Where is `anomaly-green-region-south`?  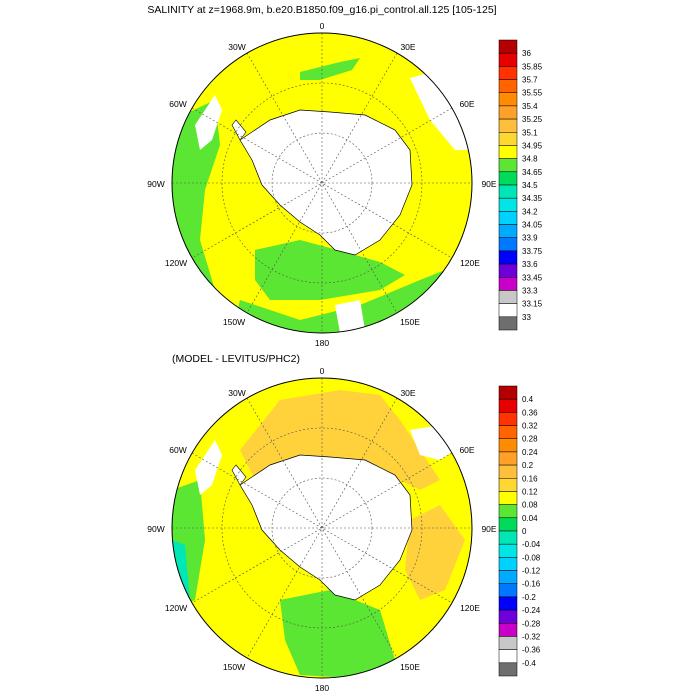 anomaly-green-region-south is located at coordinates (337, 634).